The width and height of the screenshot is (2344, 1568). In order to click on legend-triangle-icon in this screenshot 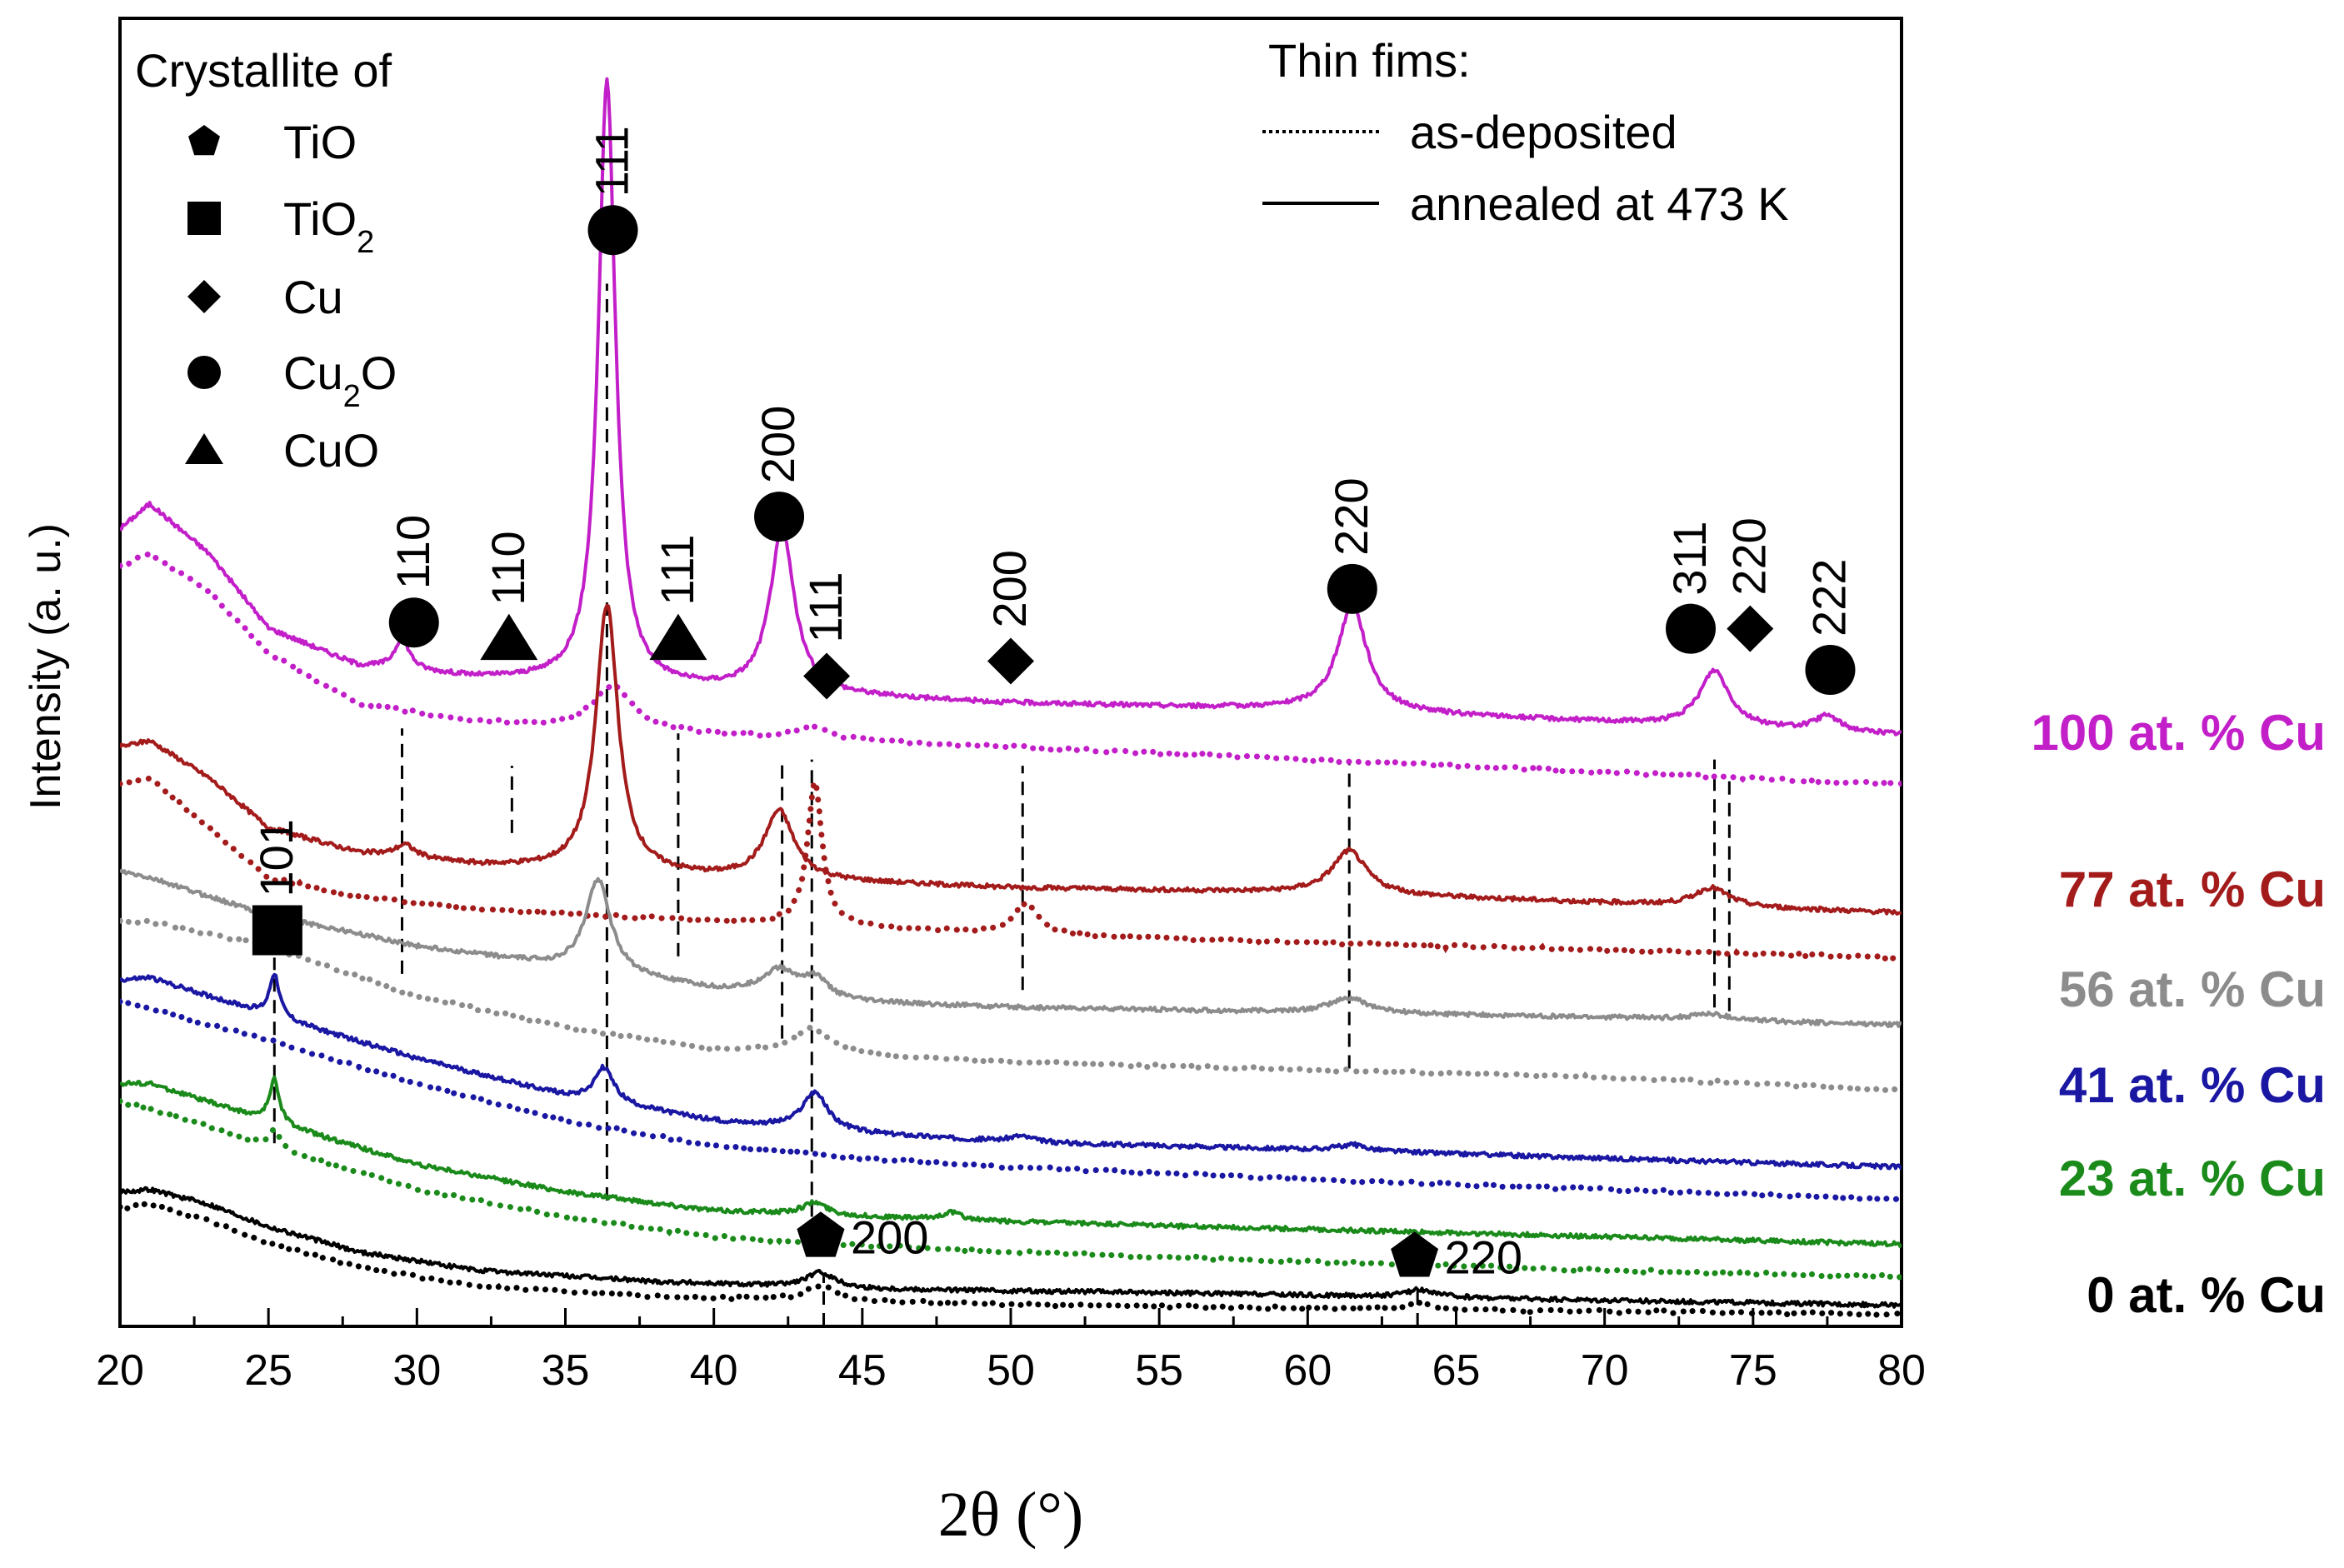, I will do `click(204, 448)`.